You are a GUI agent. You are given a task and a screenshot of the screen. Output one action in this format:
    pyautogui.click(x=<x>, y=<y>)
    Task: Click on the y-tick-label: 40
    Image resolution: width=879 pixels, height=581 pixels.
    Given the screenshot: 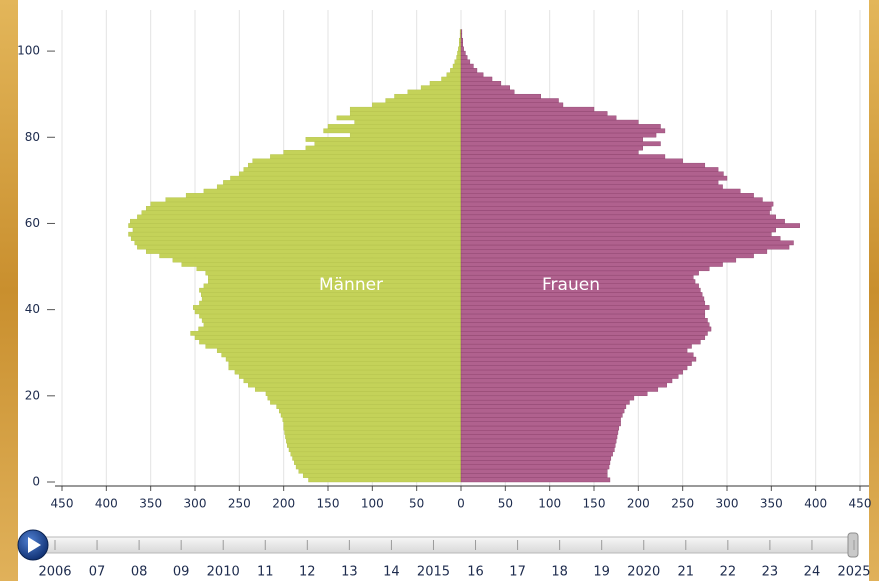 What is the action you would take?
    pyautogui.click(x=32, y=309)
    